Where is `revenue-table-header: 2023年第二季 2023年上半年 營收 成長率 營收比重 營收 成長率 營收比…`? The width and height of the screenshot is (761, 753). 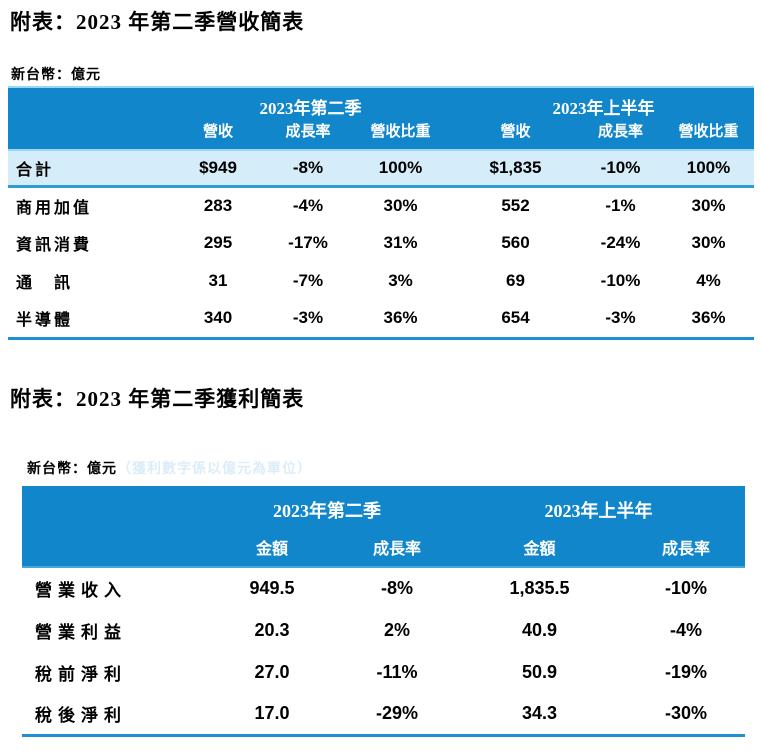
revenue-table-header: 2023年第二季 2023年上半年 營收 成長率 營收比重 營收 成長率 營收比… is located at coordinates (381, 118).